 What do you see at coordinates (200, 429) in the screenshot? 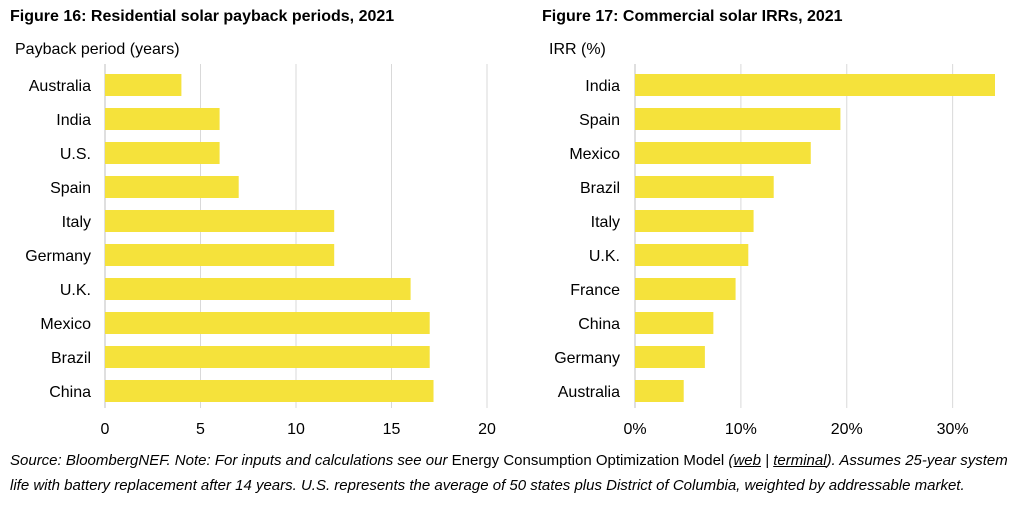
I see `fig16-x-tick-label: 5` at bounding box center [200, 429].